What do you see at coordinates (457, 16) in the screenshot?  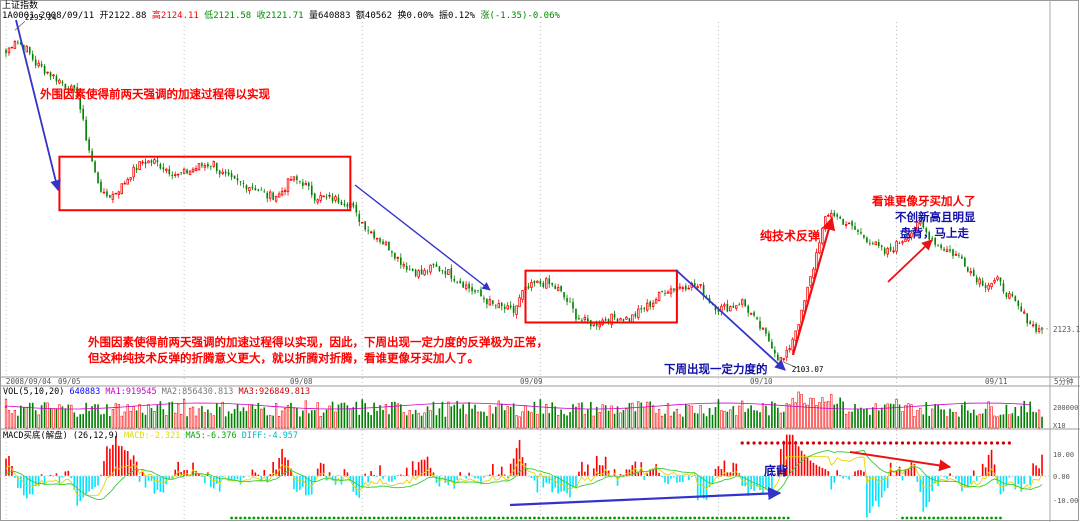 I see `amplitude-value: 振0.12%` at bounding box center [457, 16].